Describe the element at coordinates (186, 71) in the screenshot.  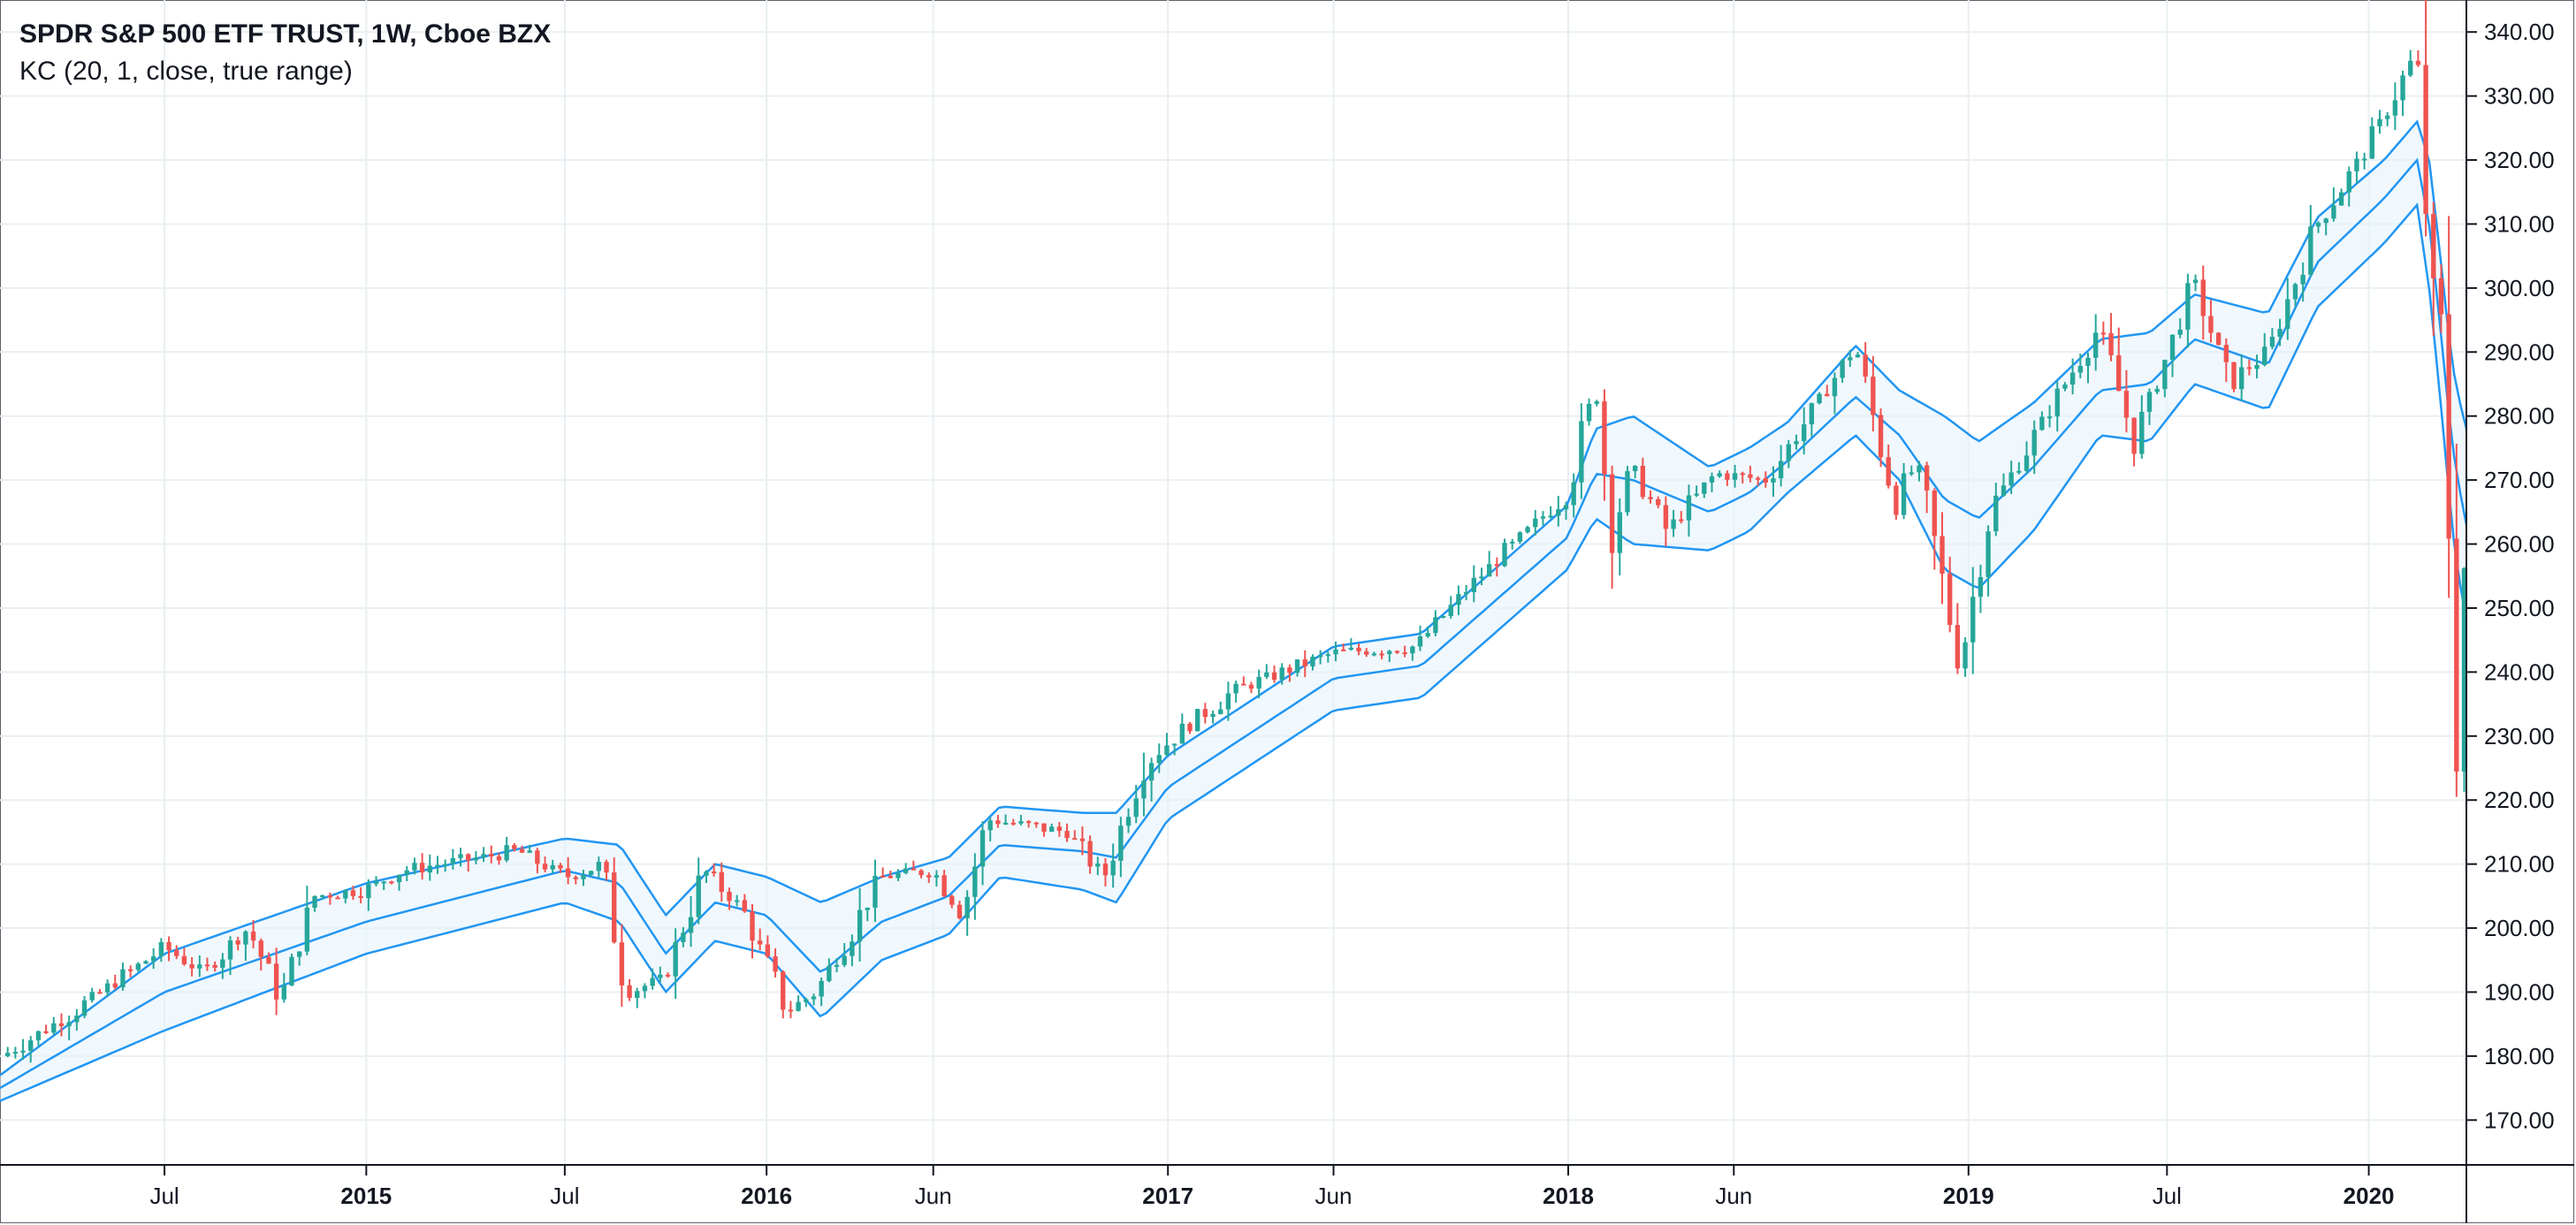
I see `indicator-label: KC (20, 1, close, true range)` at that location.